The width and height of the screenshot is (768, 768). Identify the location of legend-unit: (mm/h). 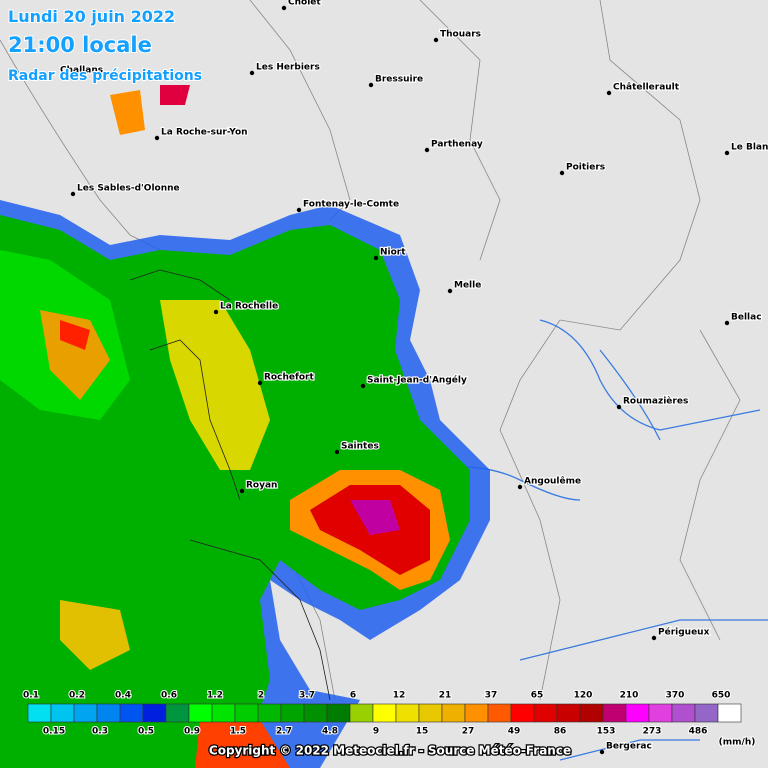
(737, 743).